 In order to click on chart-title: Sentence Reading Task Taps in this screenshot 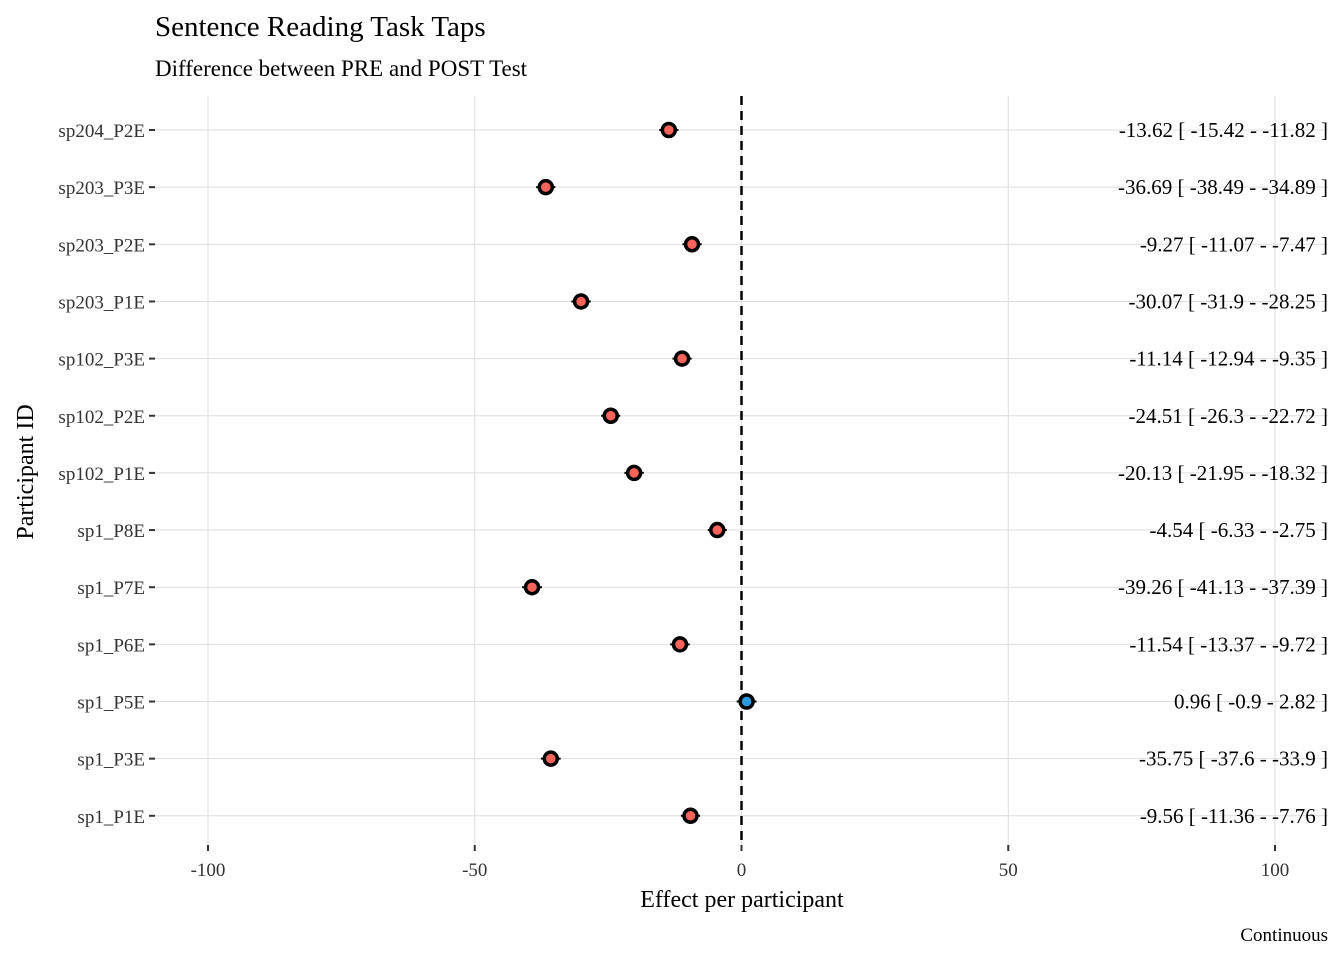, I will do `click(320, 27)`.